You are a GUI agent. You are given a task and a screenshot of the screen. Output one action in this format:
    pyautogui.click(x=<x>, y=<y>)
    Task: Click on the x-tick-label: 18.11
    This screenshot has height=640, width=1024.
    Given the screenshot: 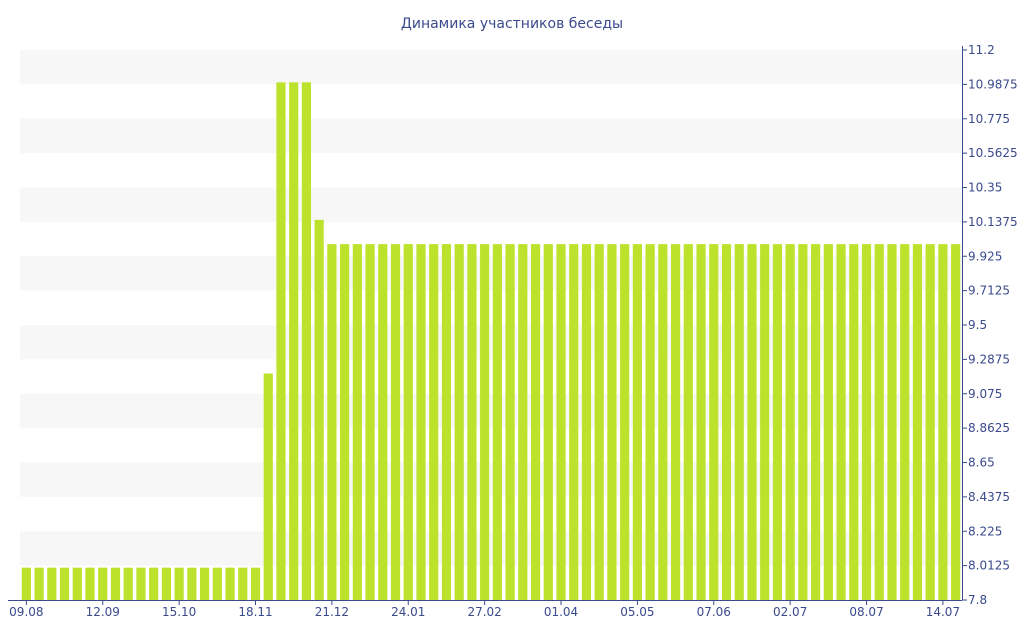 What is the action you would take?
    pyautogui.click(x=255, y=612)
    